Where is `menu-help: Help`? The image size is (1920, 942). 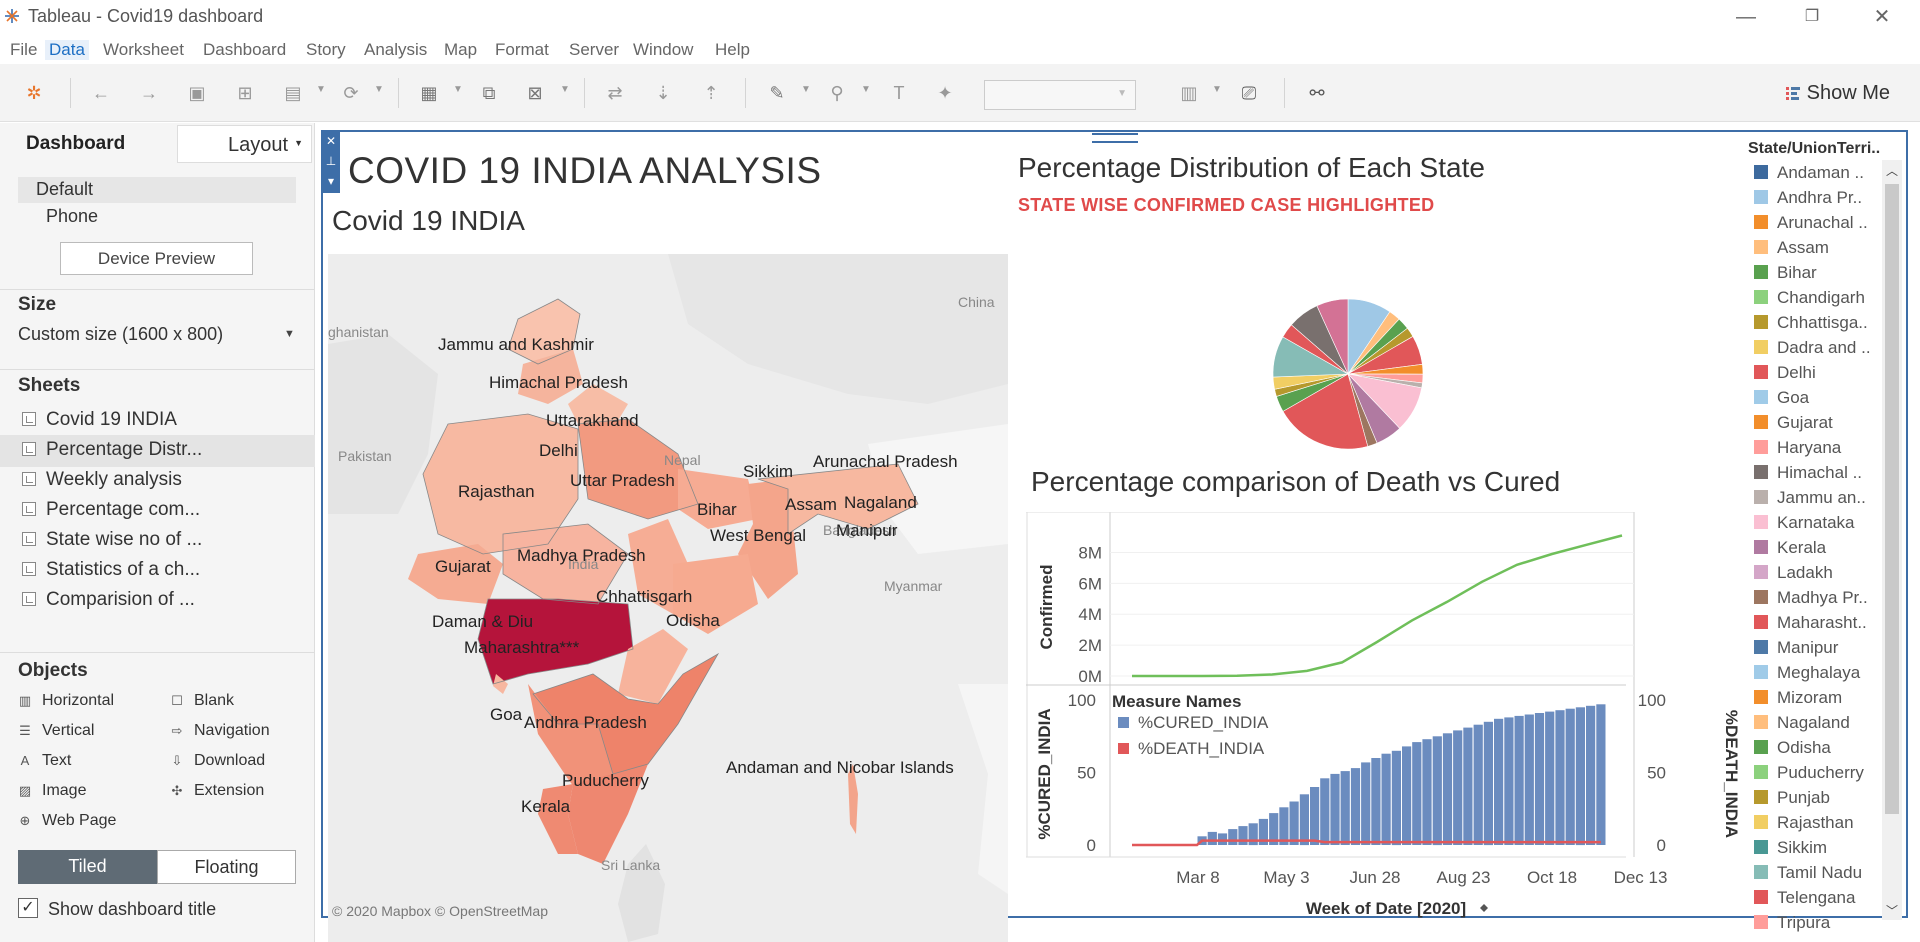
menu-help: Help is located at coordinates (732, 49).